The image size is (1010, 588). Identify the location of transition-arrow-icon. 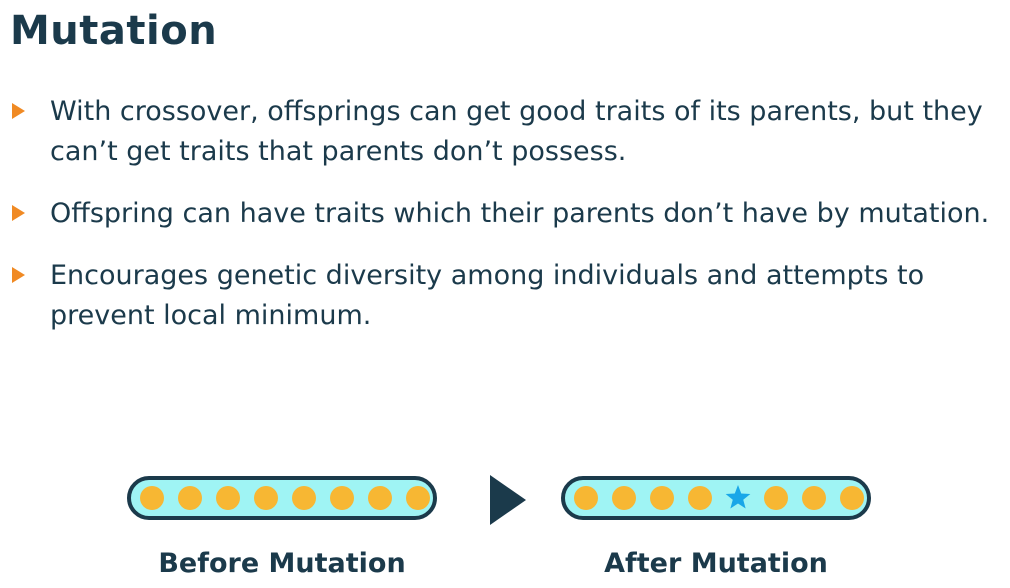
(508, 500).